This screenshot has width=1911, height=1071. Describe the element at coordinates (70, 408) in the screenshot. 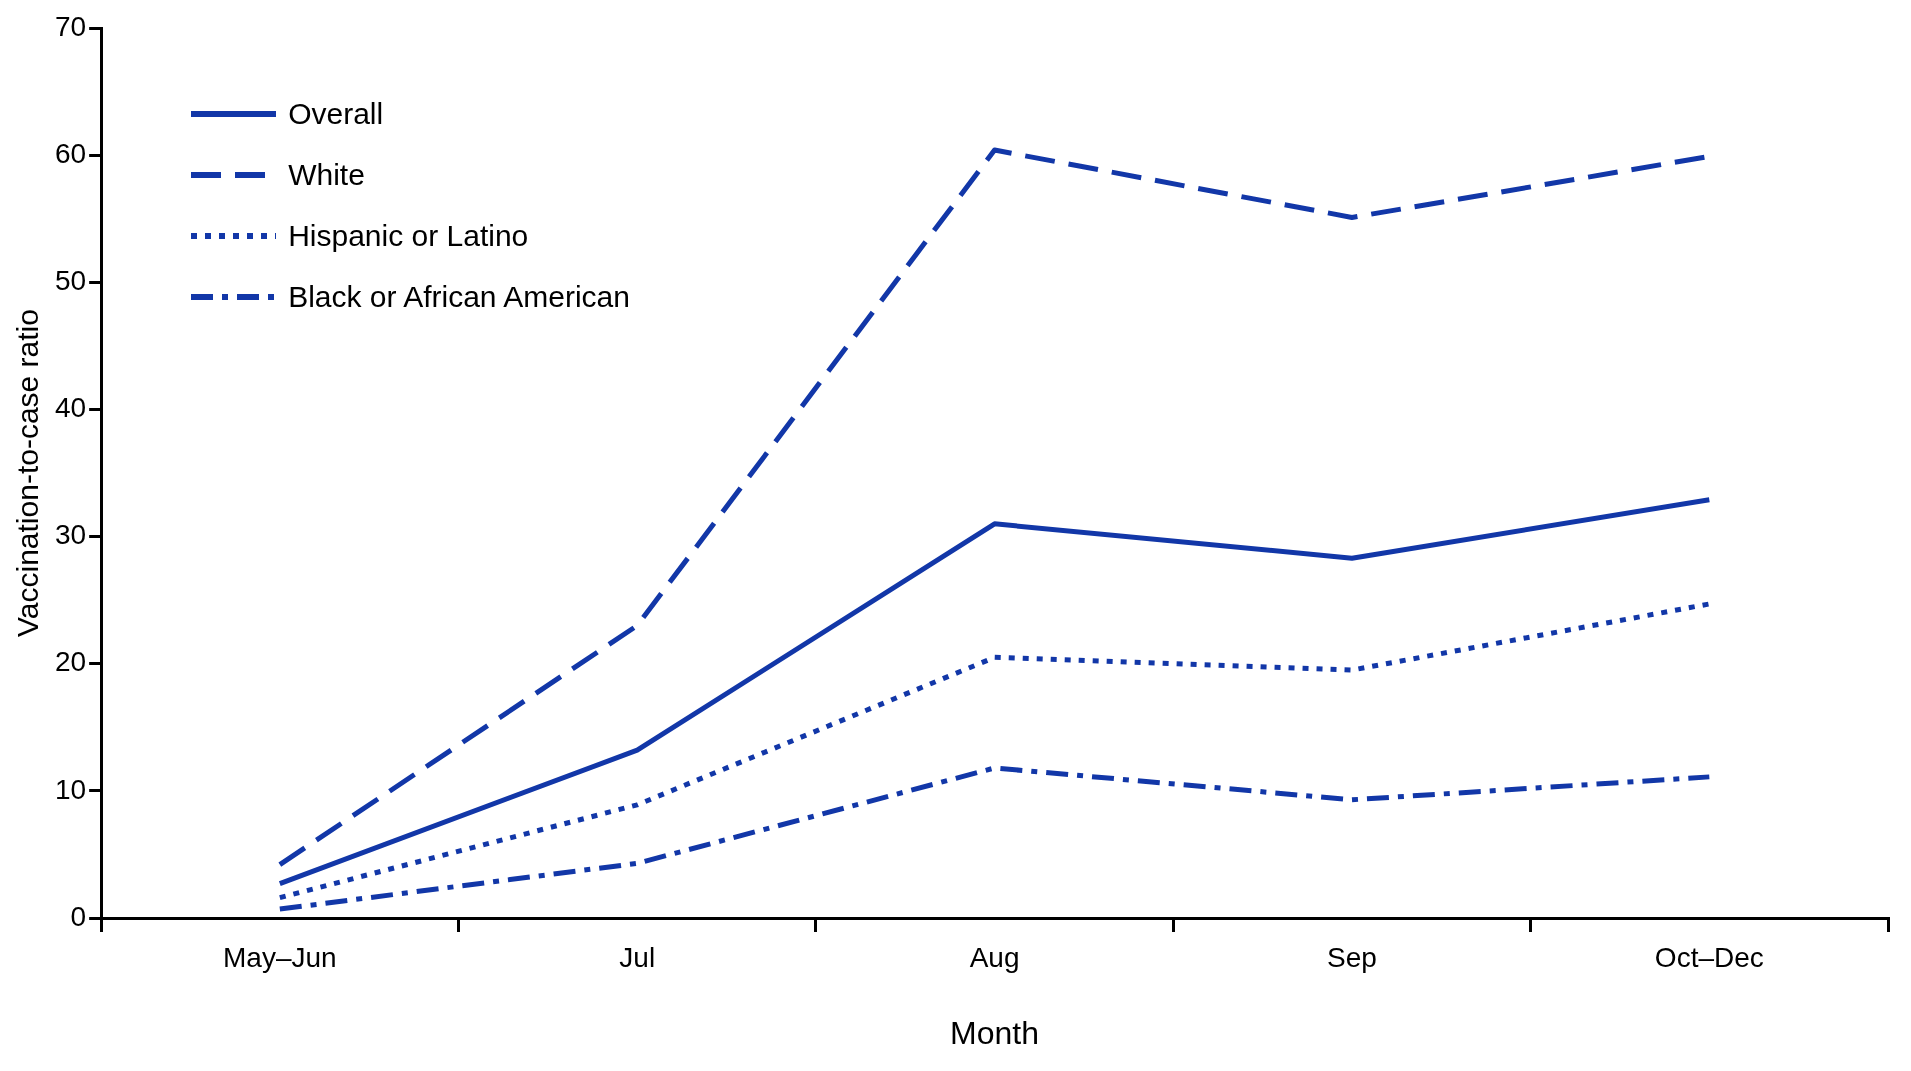

I see `y-tick-label: 40` at that location.